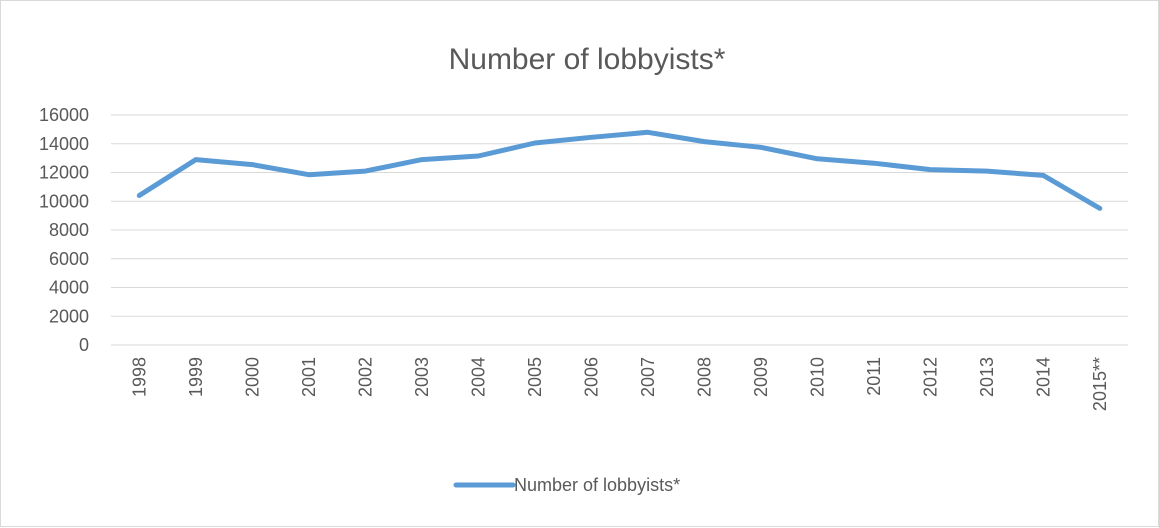 The height and width of the screenshot is (528, 1159). Describe the element at coordinates (761, 377) in the screenshot. I see `x-tick-label: 2009` at that location.